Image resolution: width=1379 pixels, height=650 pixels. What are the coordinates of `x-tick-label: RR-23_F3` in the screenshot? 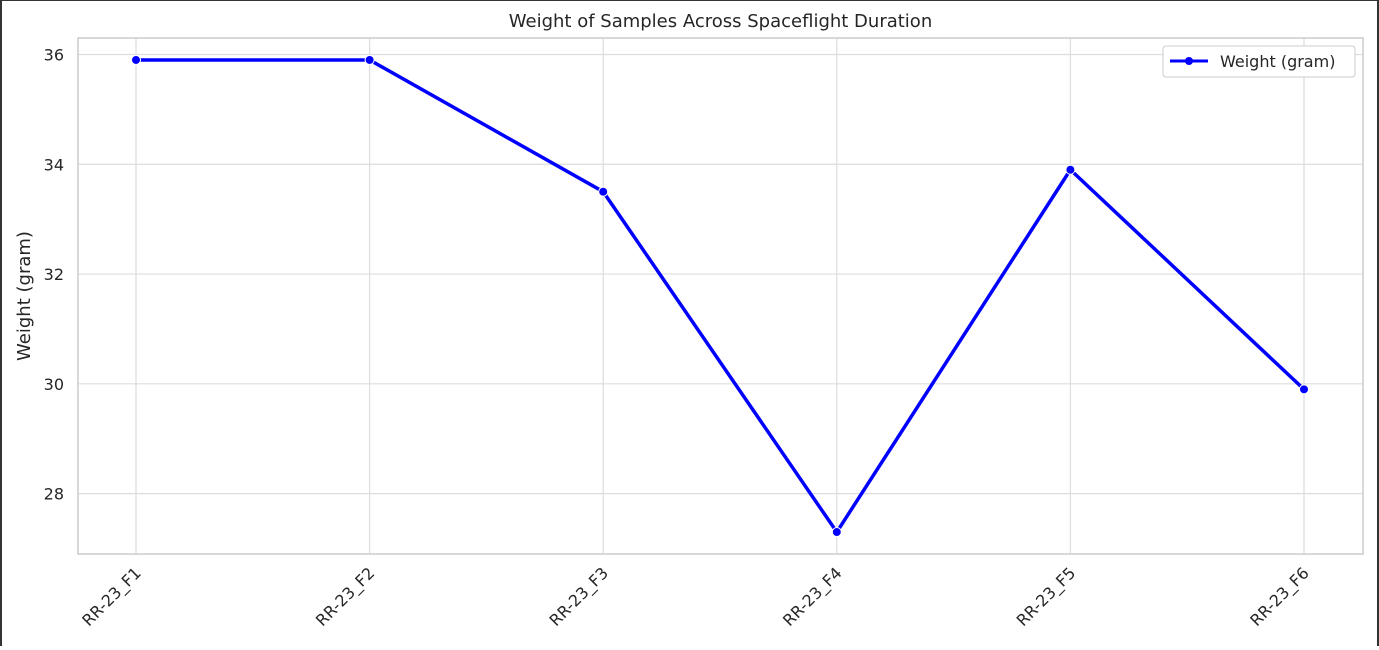 It's located at (578, 596).